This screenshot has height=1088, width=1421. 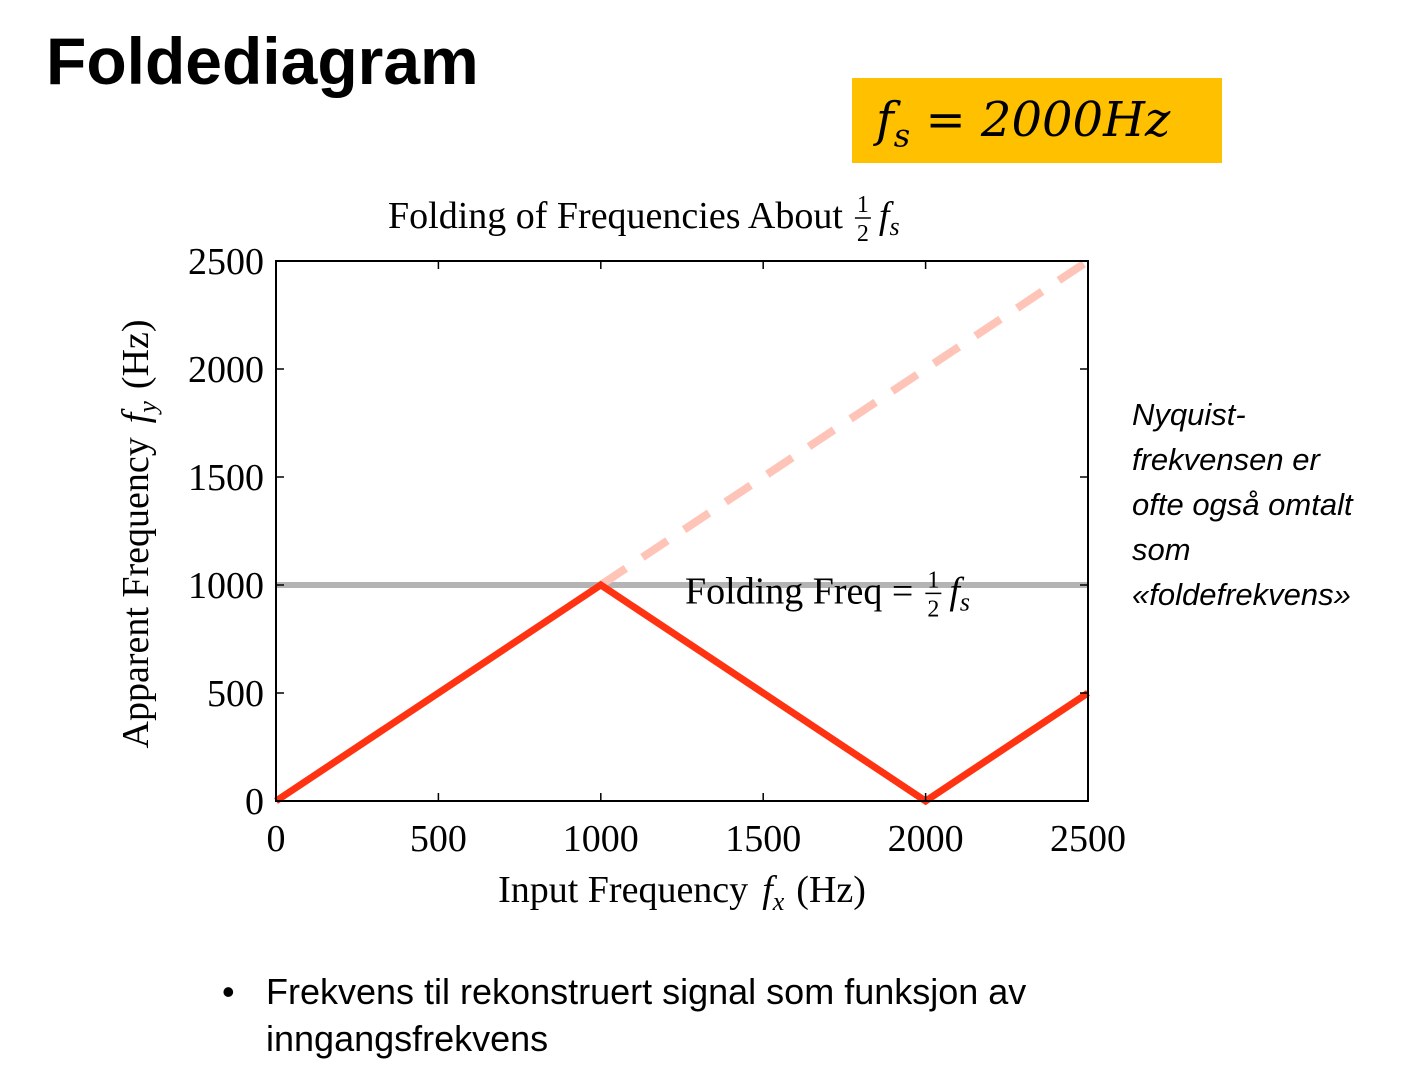 I want to click on side-note-line: ofte også omtalt, so click(x=1242, y=504).